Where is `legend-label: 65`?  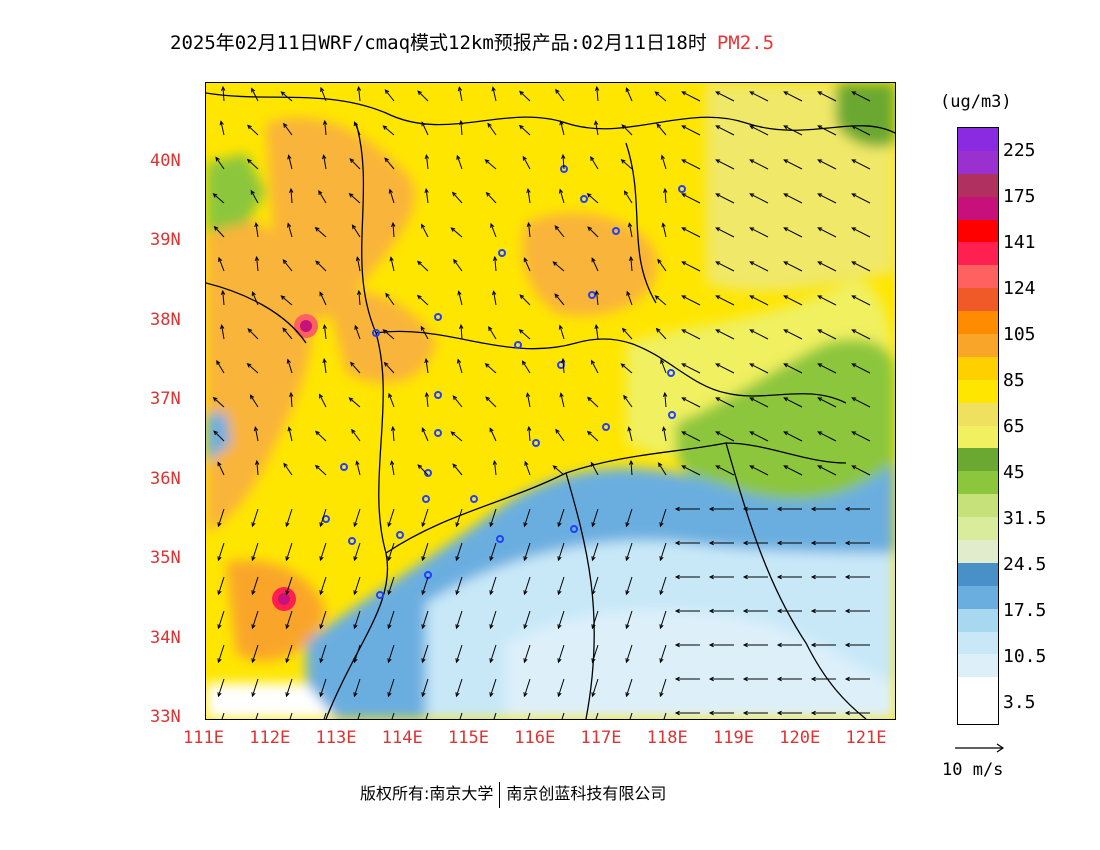 legend-label: 65 is located at coordinates (1014, 426).